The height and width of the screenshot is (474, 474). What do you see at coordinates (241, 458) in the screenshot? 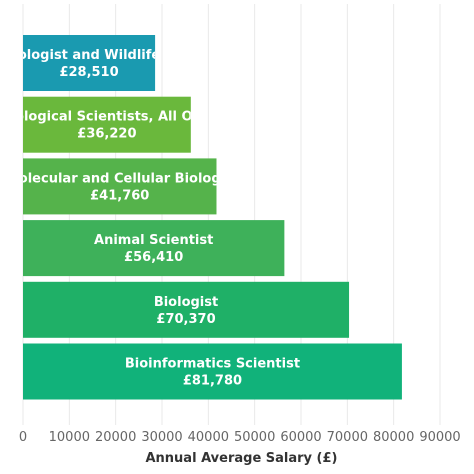
I see `x-axis-title: Annual Average Salary (£)` at bounding box center [241, 458].